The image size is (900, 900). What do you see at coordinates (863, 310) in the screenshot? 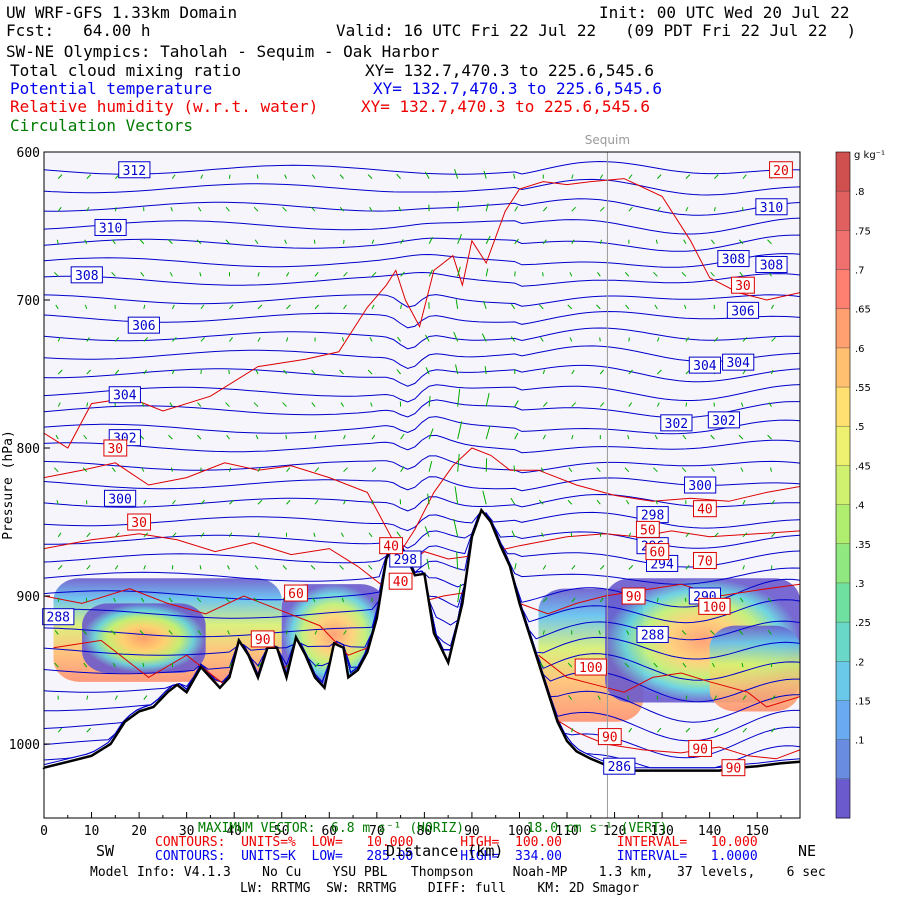
I see `colorbar-tick-label: .65` at bounding box center [863, 310].